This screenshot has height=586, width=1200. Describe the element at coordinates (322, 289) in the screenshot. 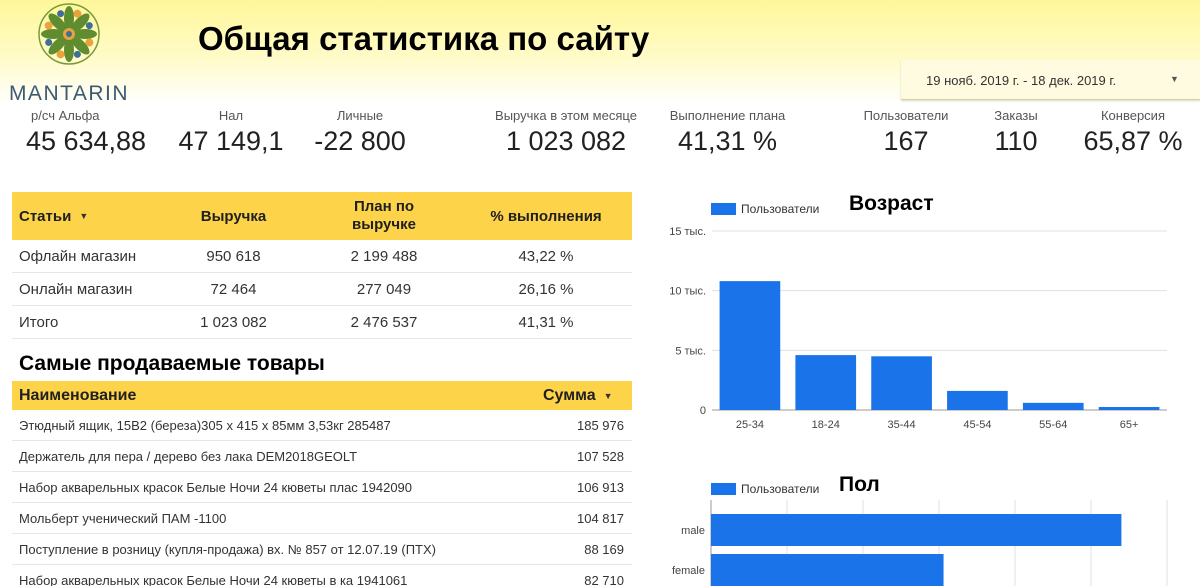

I see `table-row: Онлайн магазин 72 464 277 049 26,16 %` at that location.